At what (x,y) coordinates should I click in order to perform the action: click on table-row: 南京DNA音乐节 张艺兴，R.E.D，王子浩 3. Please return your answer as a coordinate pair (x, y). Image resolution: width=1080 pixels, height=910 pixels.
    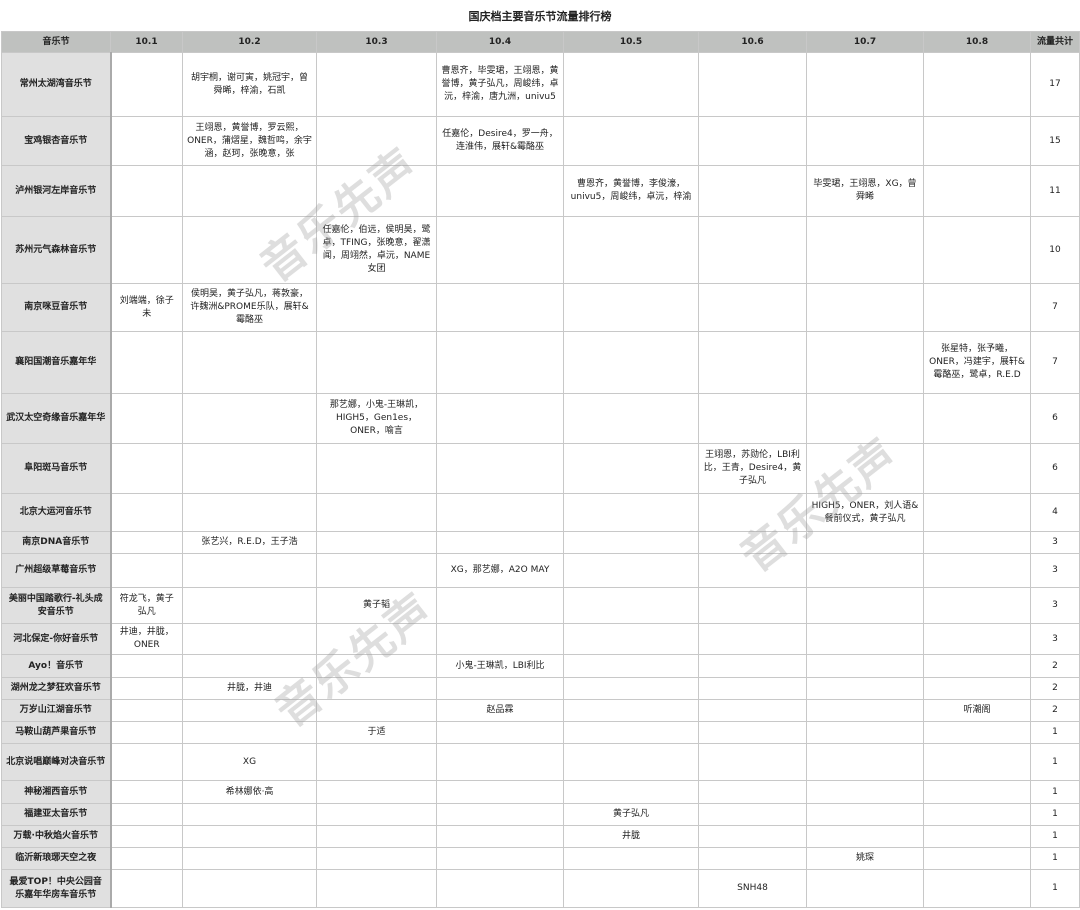
    Looking at the image, I should click on (540, 542).